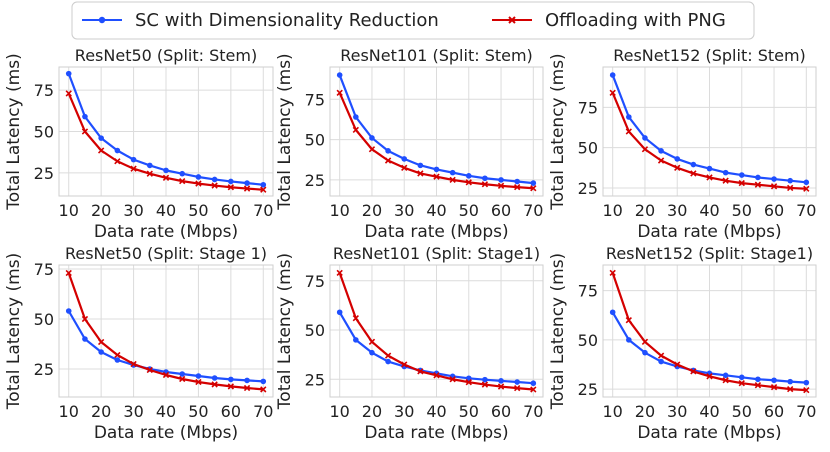 The width and height of the screenshot is (830, 452). What do you see at coordinates (287, 20) in the screenshot?
I see `legend-label: SC with Dimensionality Reduction` at bounding box center [287, 20].